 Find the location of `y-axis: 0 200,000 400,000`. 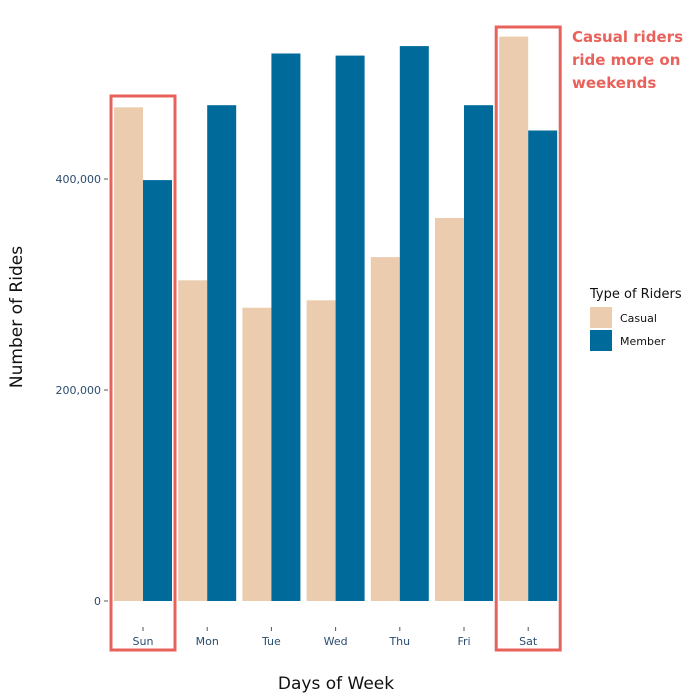

y-axis: 0 200,000 400,000 is located at coordinates (82, 390).